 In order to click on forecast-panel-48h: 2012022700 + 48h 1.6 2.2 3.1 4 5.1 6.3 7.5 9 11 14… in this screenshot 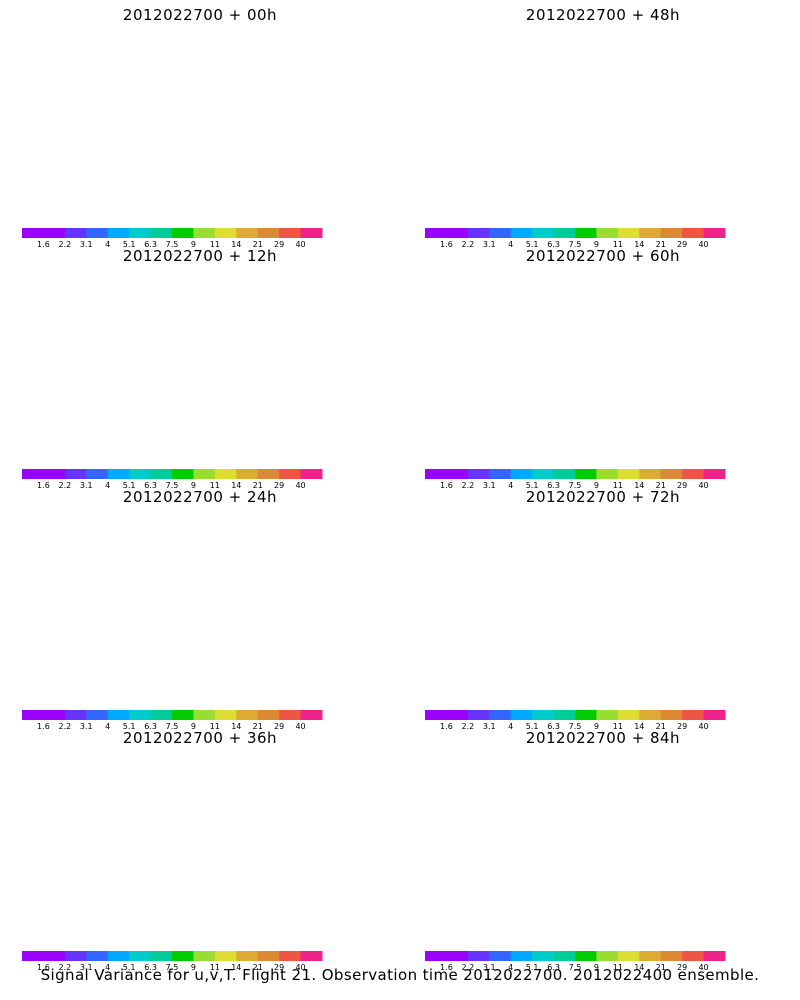, I will do `click(603, 128)`.